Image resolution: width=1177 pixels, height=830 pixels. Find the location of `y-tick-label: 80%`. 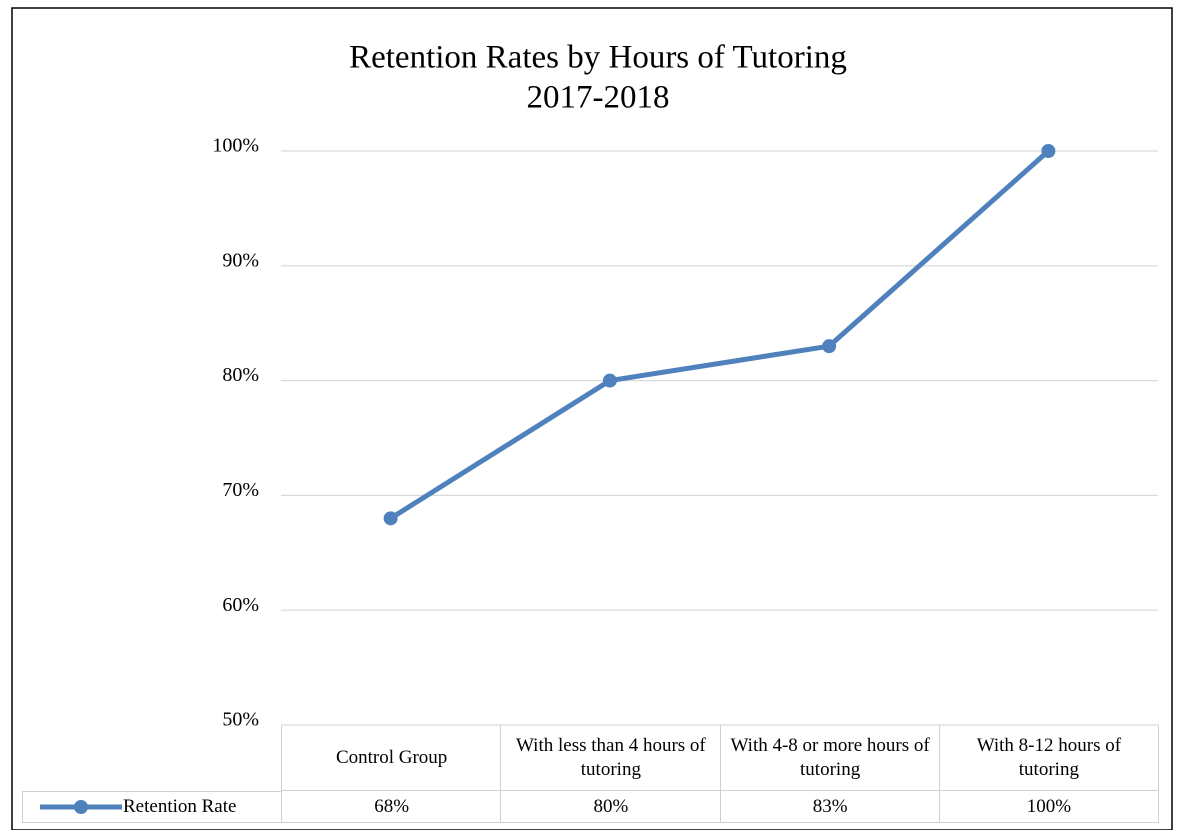

y-tick-label: 80% is located at coordinates (240, 375).